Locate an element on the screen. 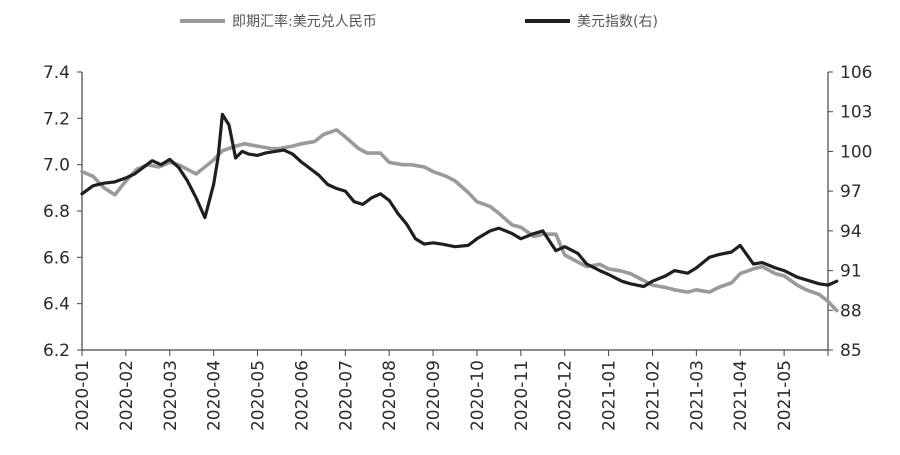 This screenshot has height=455, width=900. x-tick-label: 2020-12 is located at coordinates (566, 395).